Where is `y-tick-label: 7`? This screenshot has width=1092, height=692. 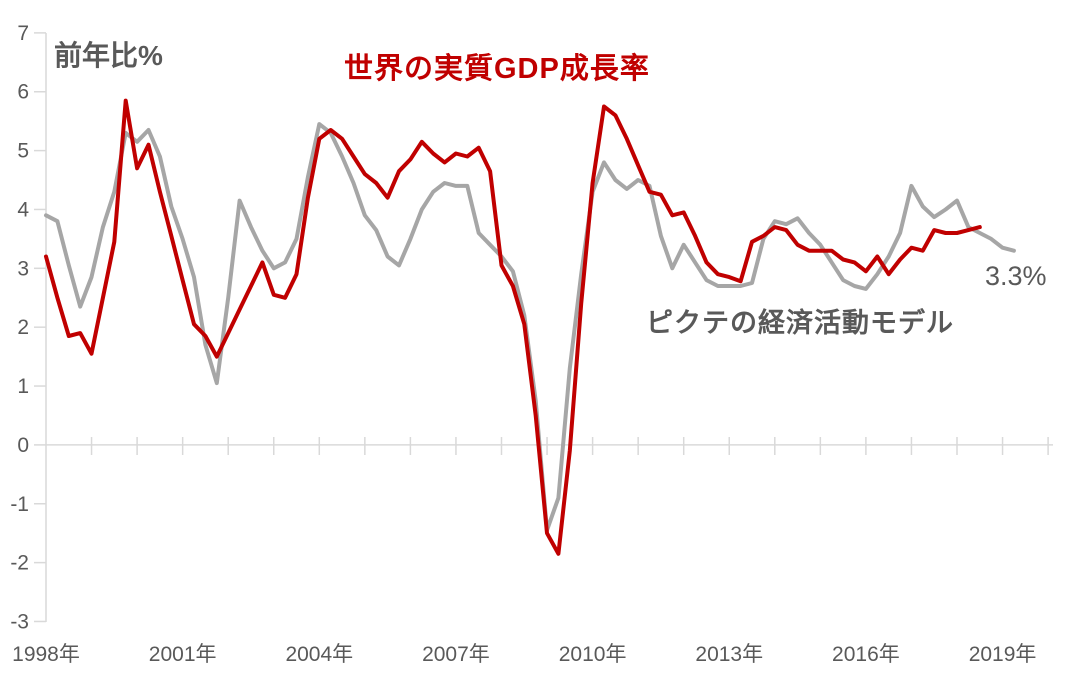 y-tick-label: 7 is located at coordinates (23, 33).